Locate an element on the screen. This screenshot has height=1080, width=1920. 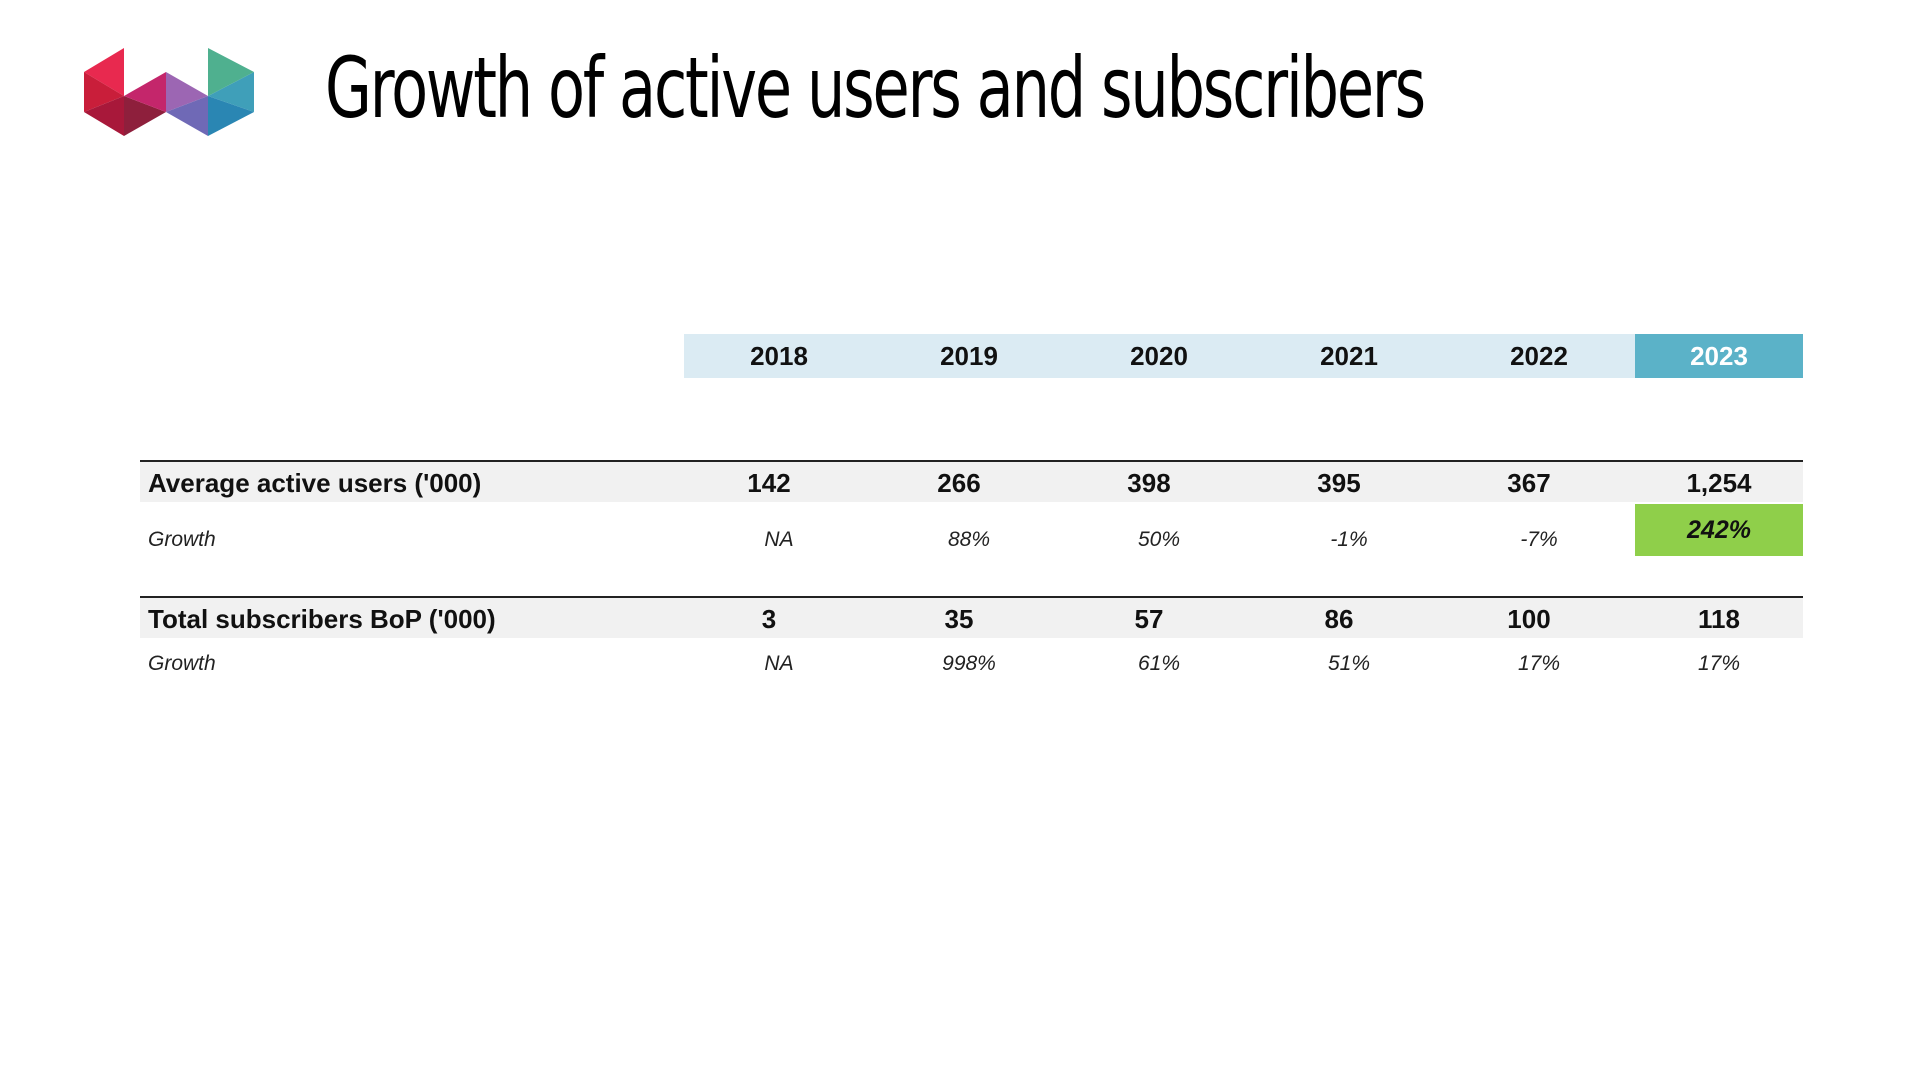
table-cell: 242% is located at coordinates (1719, 529).